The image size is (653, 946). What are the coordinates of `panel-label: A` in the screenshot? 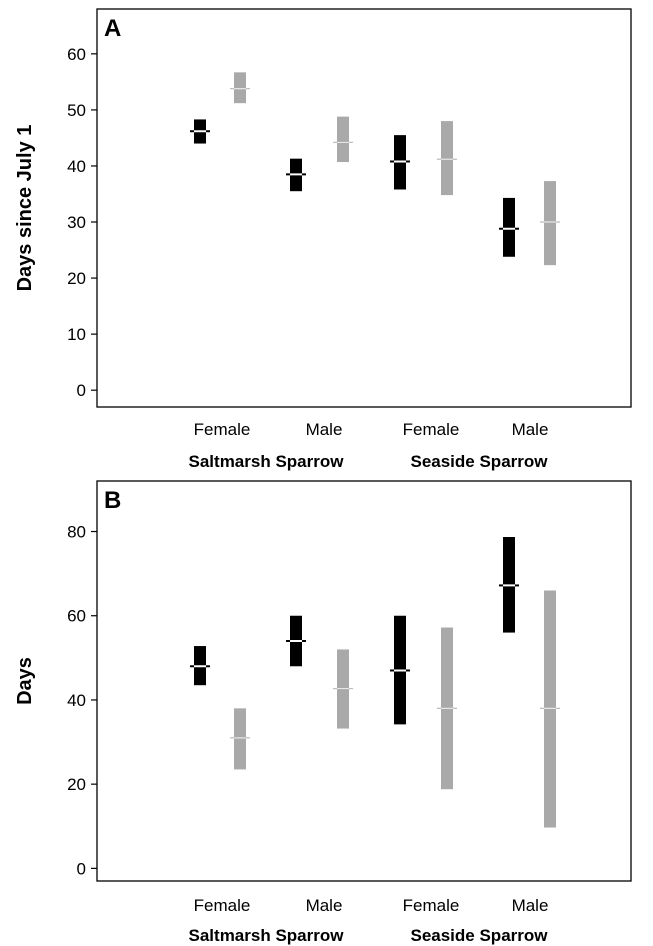 It's located at (112, 28).